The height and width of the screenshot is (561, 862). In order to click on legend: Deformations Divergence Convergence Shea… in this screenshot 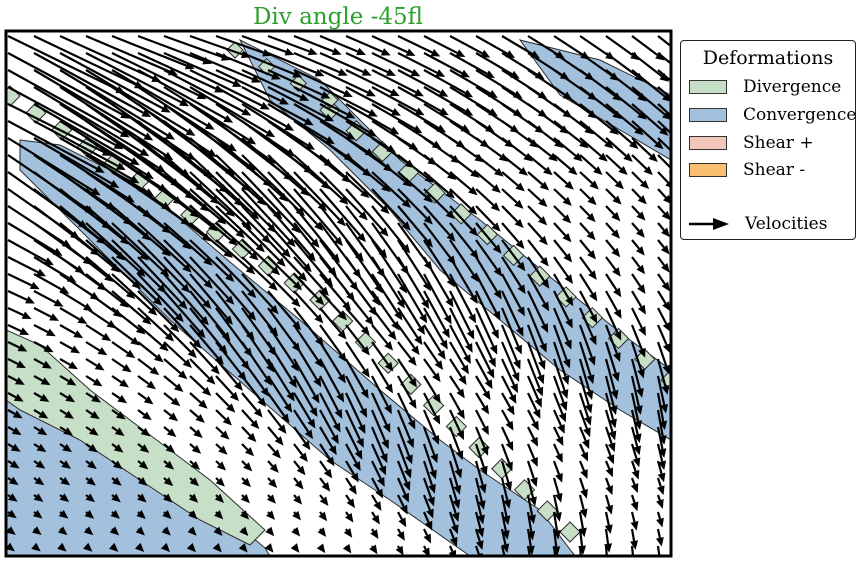, I will do `click(768, 140)`.